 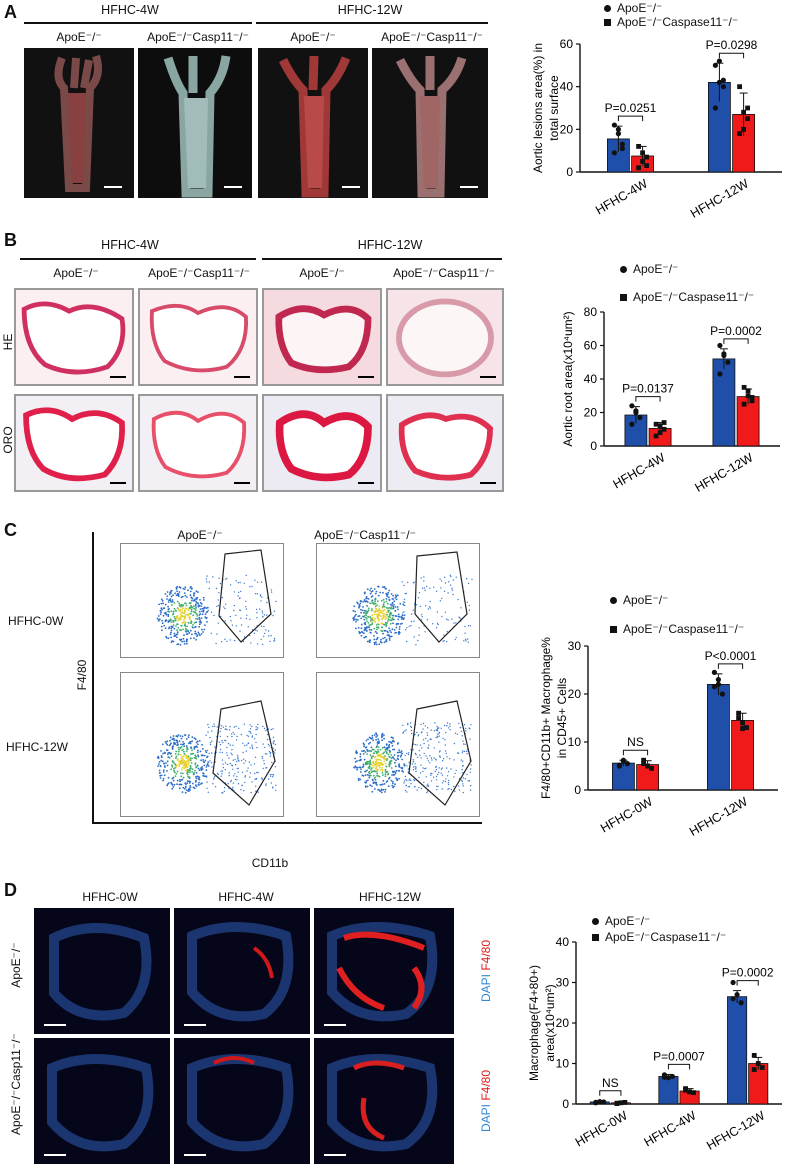 What do you see at coordinates (659, 937) in the screenshot?
I see `panel-d-legend-2: ApoE⁻/⁻Caspase11⁻/⁻` at bounding box center [659, 937].